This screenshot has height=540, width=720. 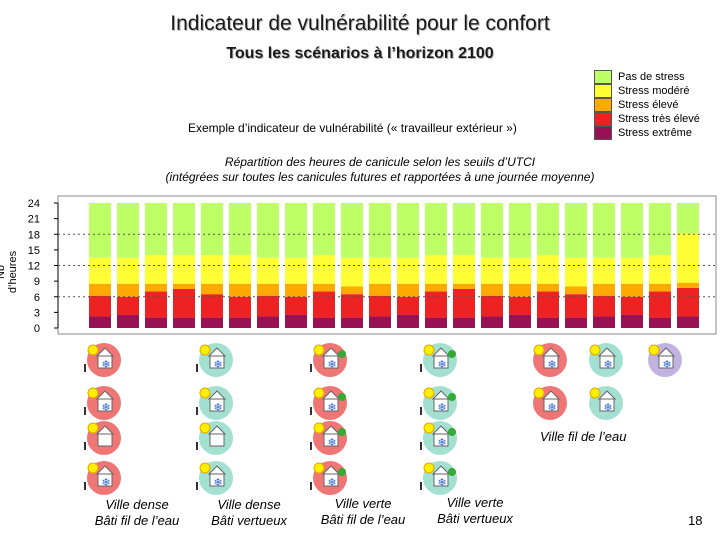 I want to click on scenario-label-line2: Bâti fil de l’eau, so click(x=137, y=520).